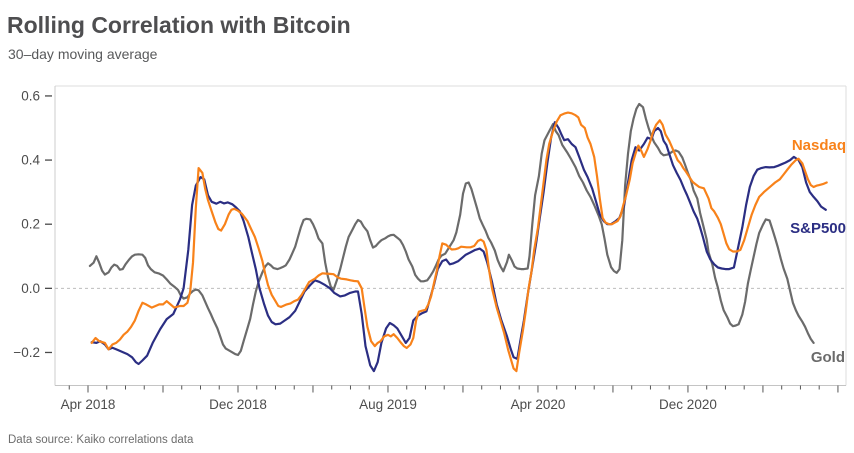  Describe the element at coordinates (179, 25) in the screenshot. I see `chart-title: Rolling Correlation with Bitcoin` at that location.